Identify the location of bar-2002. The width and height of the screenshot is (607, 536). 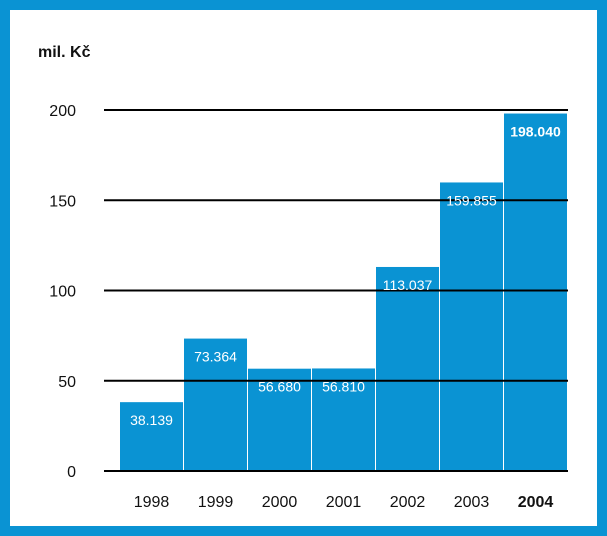
(407, 368).